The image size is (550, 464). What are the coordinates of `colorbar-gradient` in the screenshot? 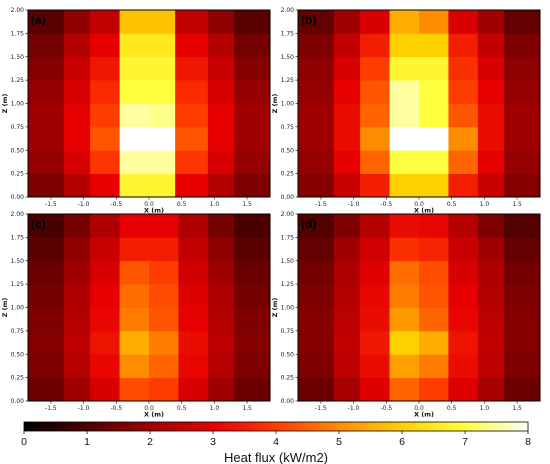 It's located at (276, 426).